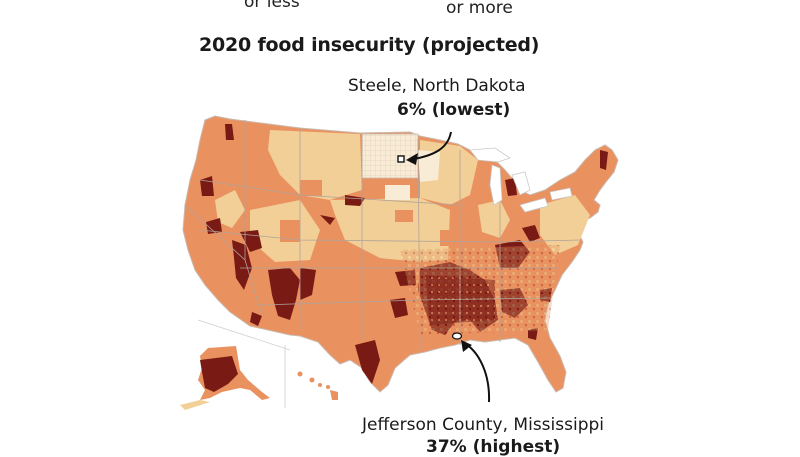  What do you see at coordinates (466, 346) in the screenshot?
I see `highest-arrowhead` at bounding box center [466, 346].